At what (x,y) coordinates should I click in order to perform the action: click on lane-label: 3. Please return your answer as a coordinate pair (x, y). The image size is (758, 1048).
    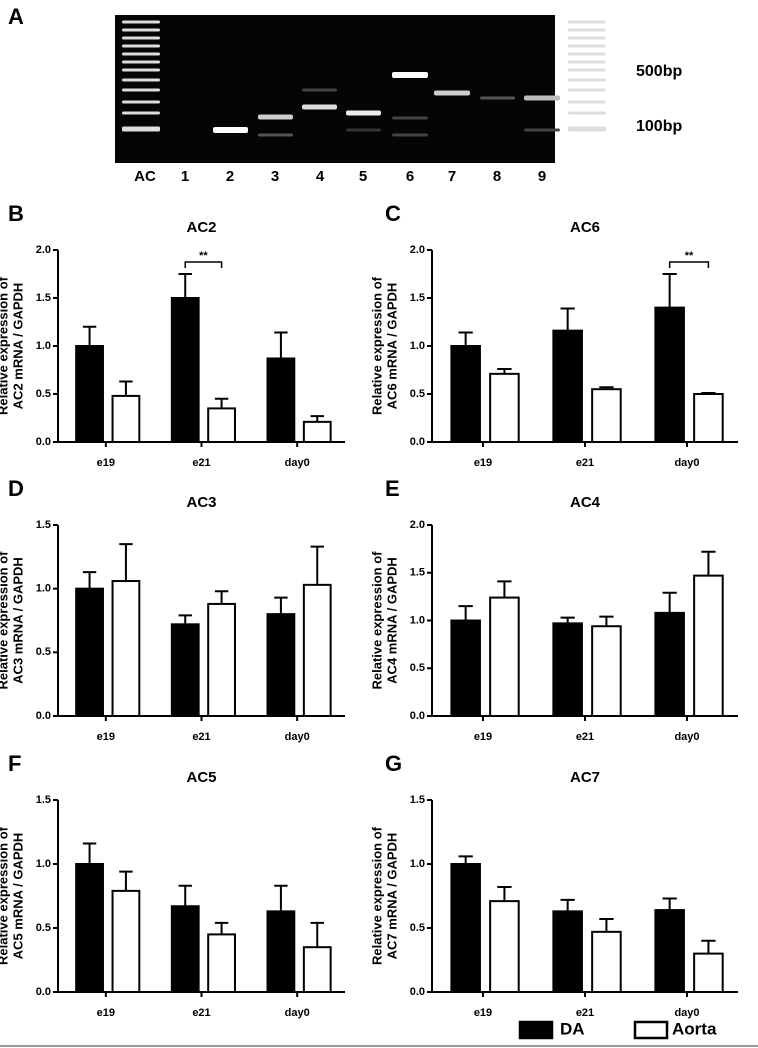
    Looking at the image, I should click on (275, 176).